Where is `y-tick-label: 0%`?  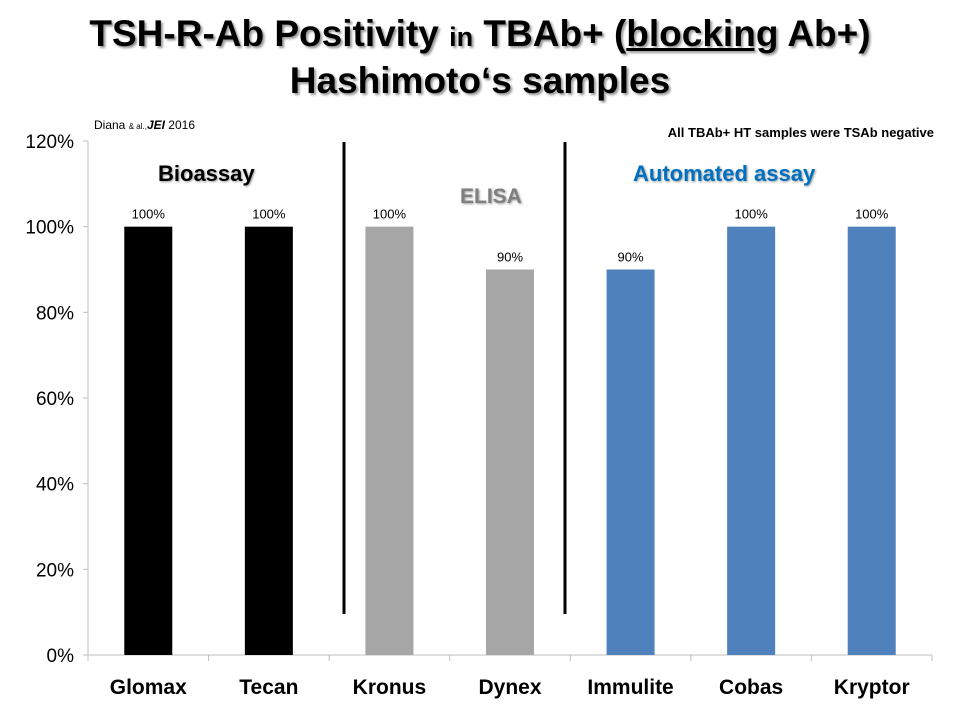 y-tick-label: 0% is located at coordinates (61, 656).